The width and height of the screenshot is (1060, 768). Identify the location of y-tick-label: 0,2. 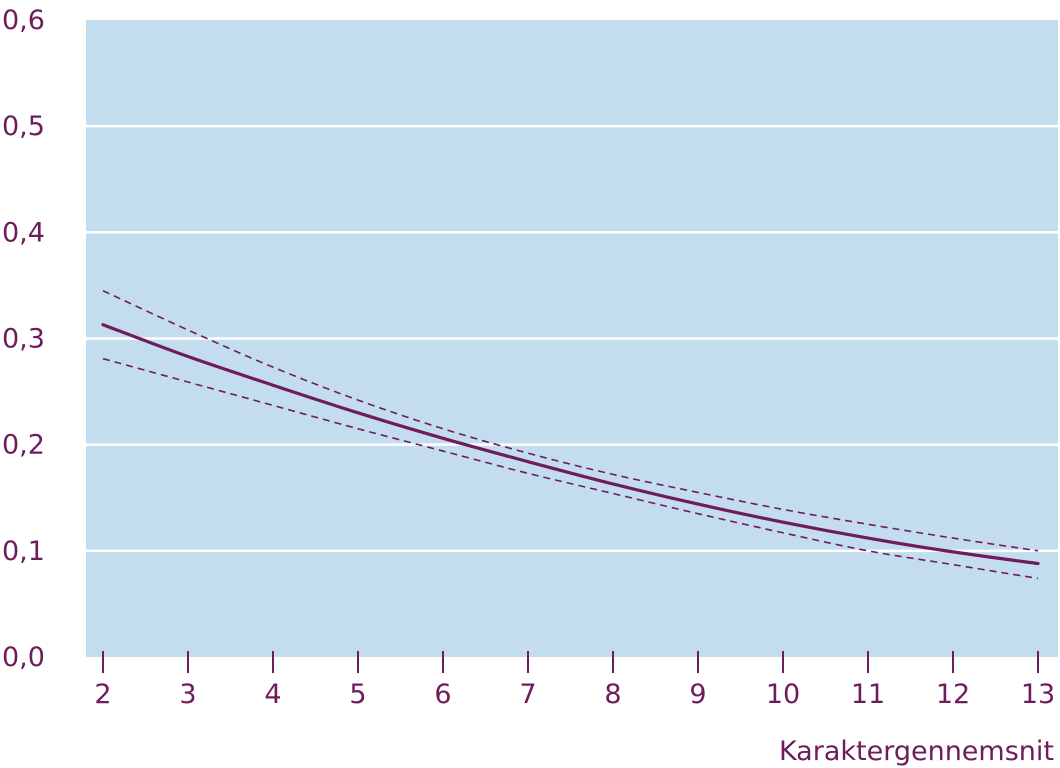
(23, 445).